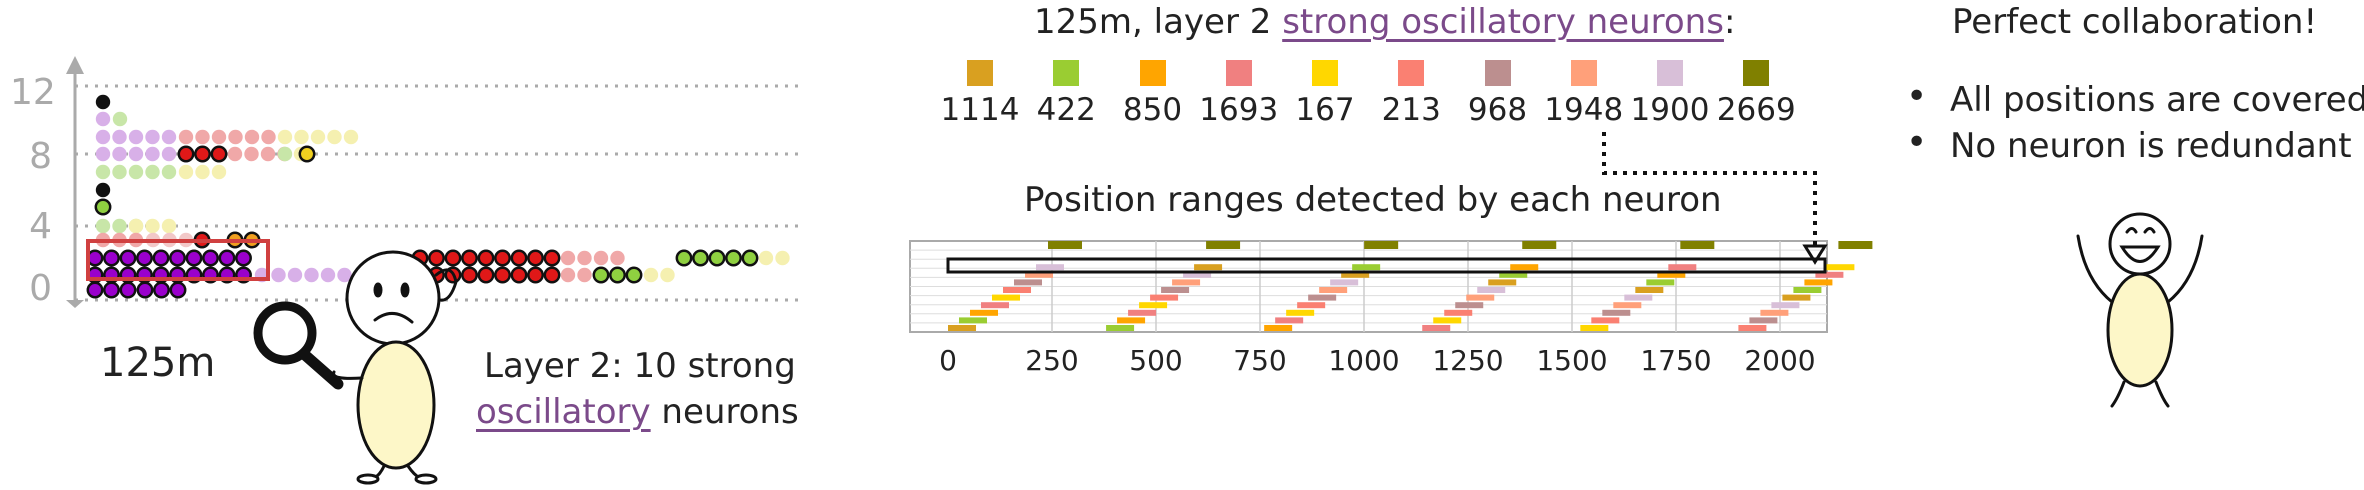 This screenshot has height=490, width=2364. Describe the element at coordinates (1411, 110) in the screenshot. I see `legend-label: 213` at that location.